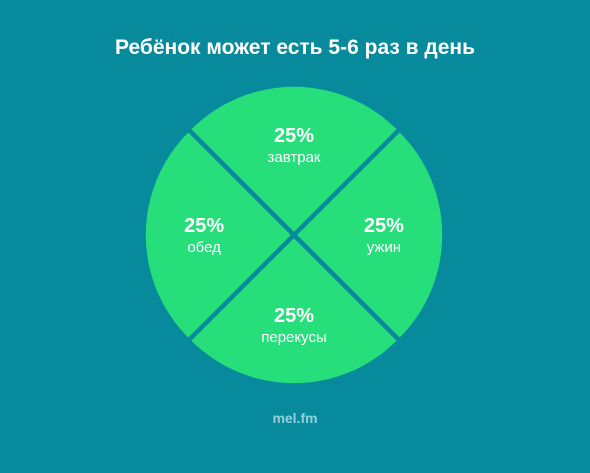  I want to click on slice-label-left: обед, so click(204, 247).